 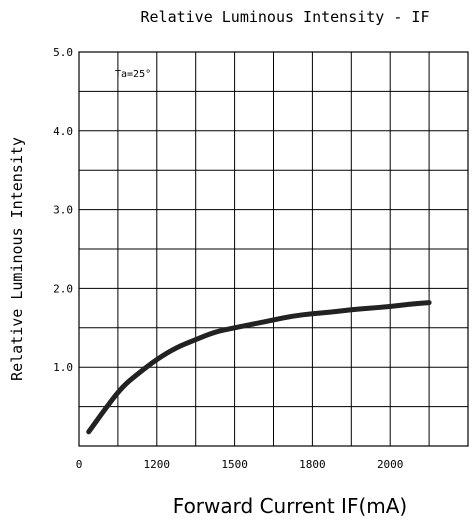 What do you see at coordinates (390, 464) in the screenshot?
I see `x-tick-label: 2000` at bounding box center [390, 464].